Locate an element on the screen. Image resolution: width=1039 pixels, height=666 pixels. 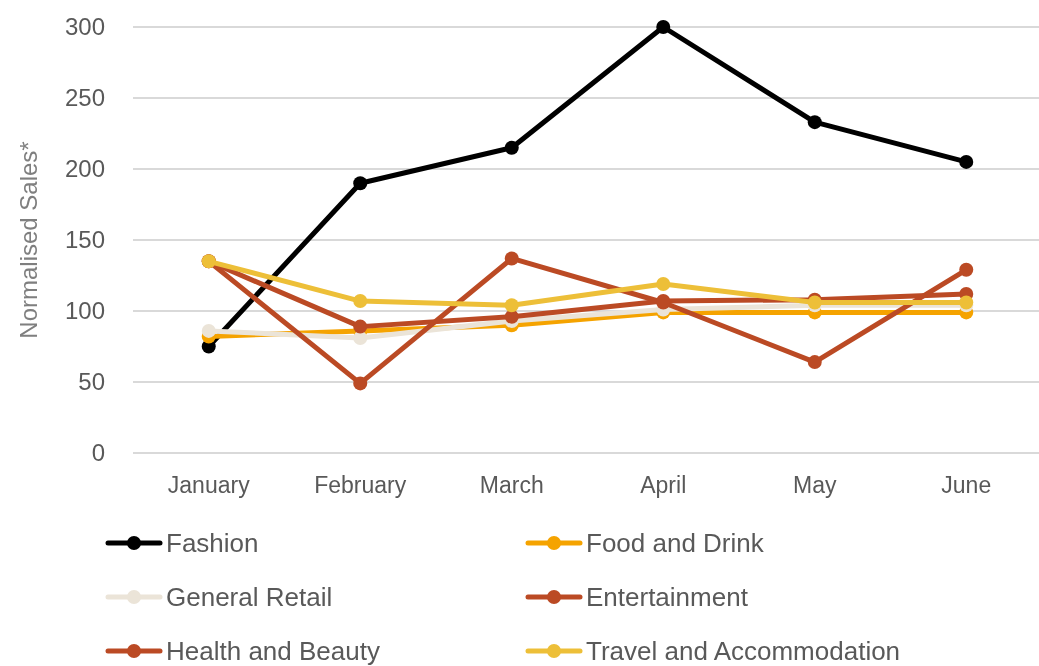
x-tick-label: February is located at coordinates (360, 485).